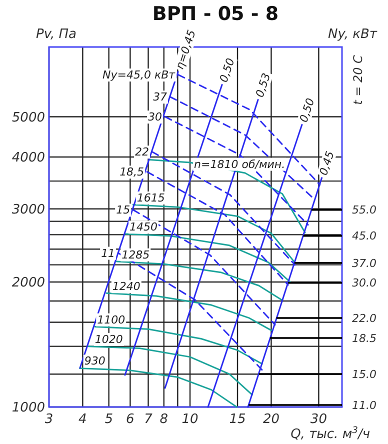  What do you see at coordinates (28, 408) in the screenshot?
I see `y-tick-label: 1000` at bounding box center [28, 408].